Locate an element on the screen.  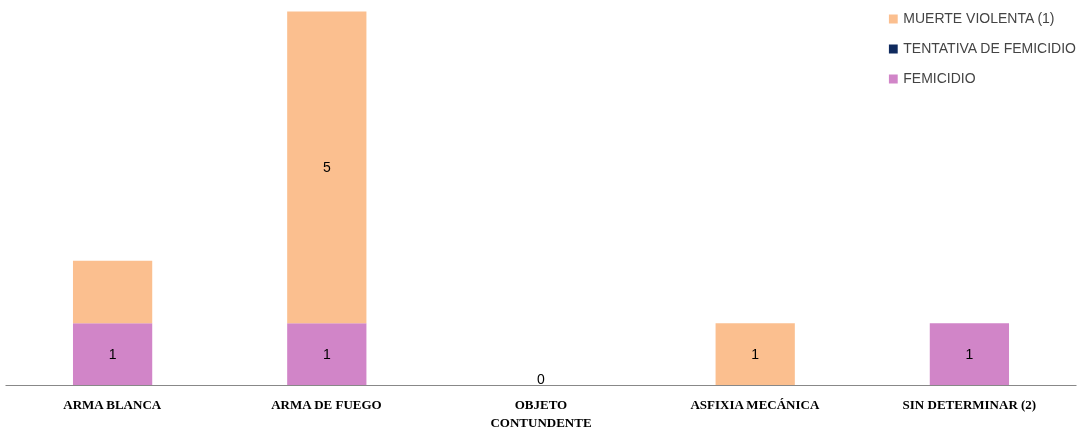
x-tick-label: ARMA BLANCA is located at coordinates (112, 404).